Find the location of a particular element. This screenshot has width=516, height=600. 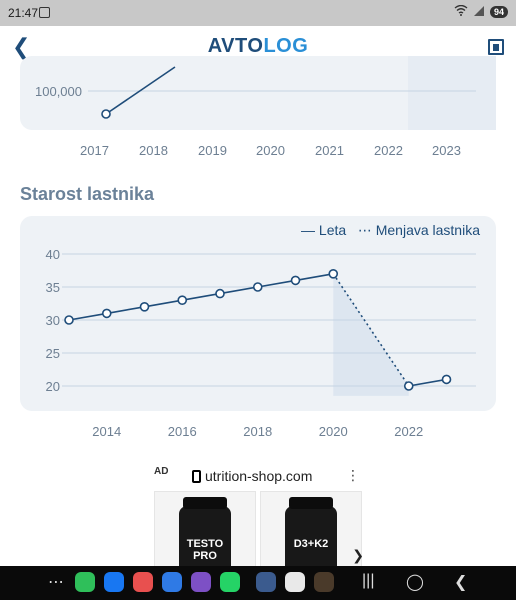

bookmark-icon is located at coordinates (496, 47).